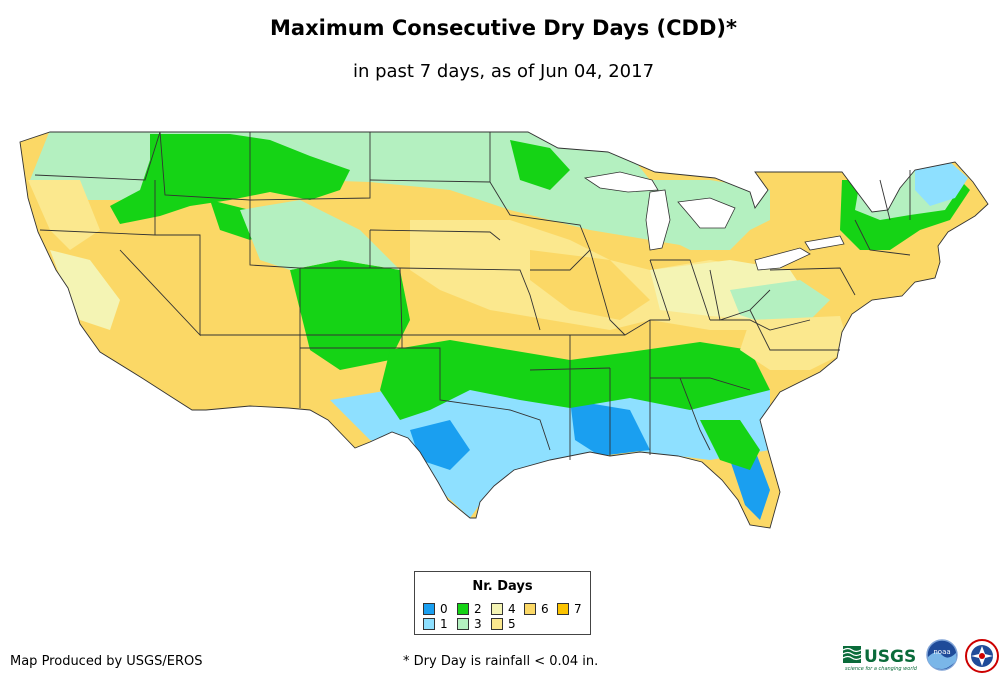 The width and height of the screenshot is (1007, 691). What do you see at coordinates (444, 624) in the screenshot?
I see `legend-label: 1` at bounding box center [444, 624].